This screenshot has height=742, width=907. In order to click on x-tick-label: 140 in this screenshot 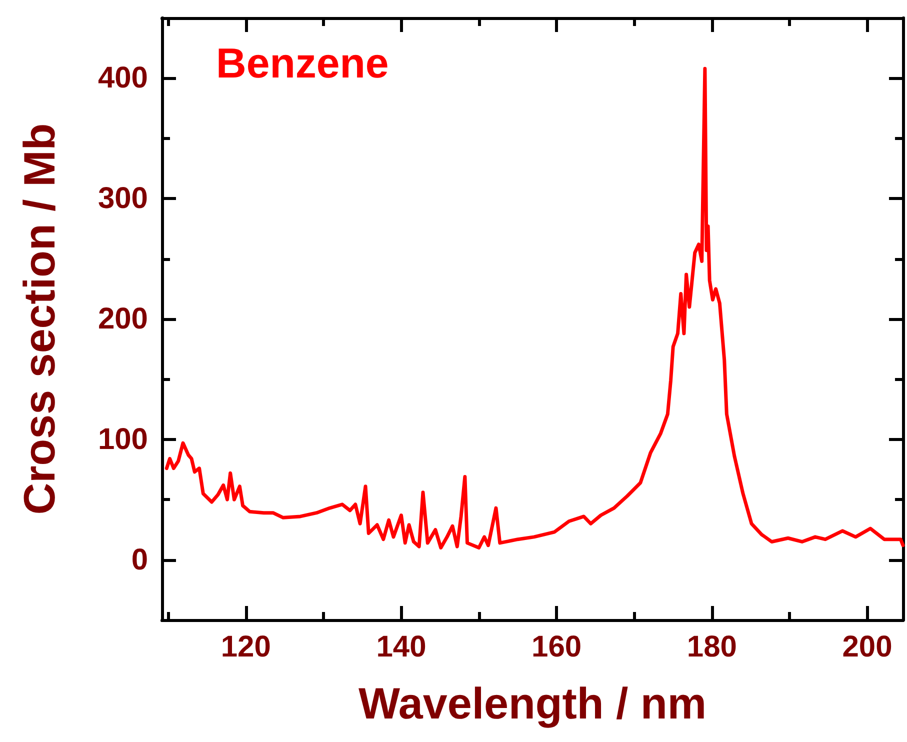, I will do `click(401, 647)`.